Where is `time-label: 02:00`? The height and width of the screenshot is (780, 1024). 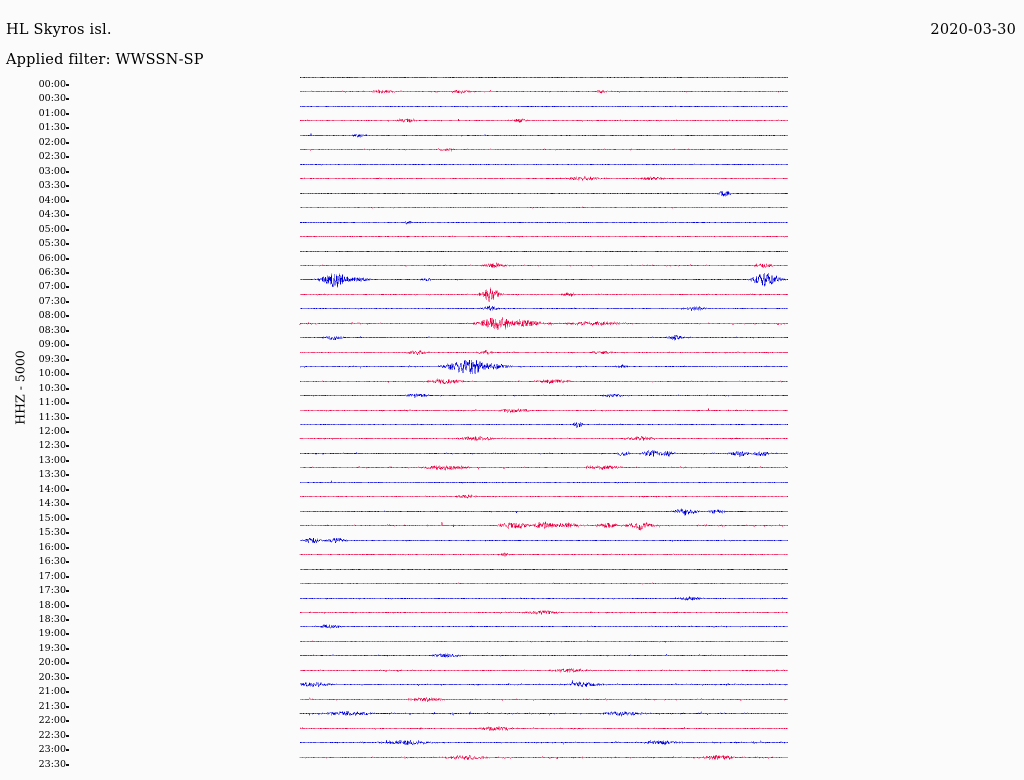
time-label: 02:00 is located at coordinates (52, 142).